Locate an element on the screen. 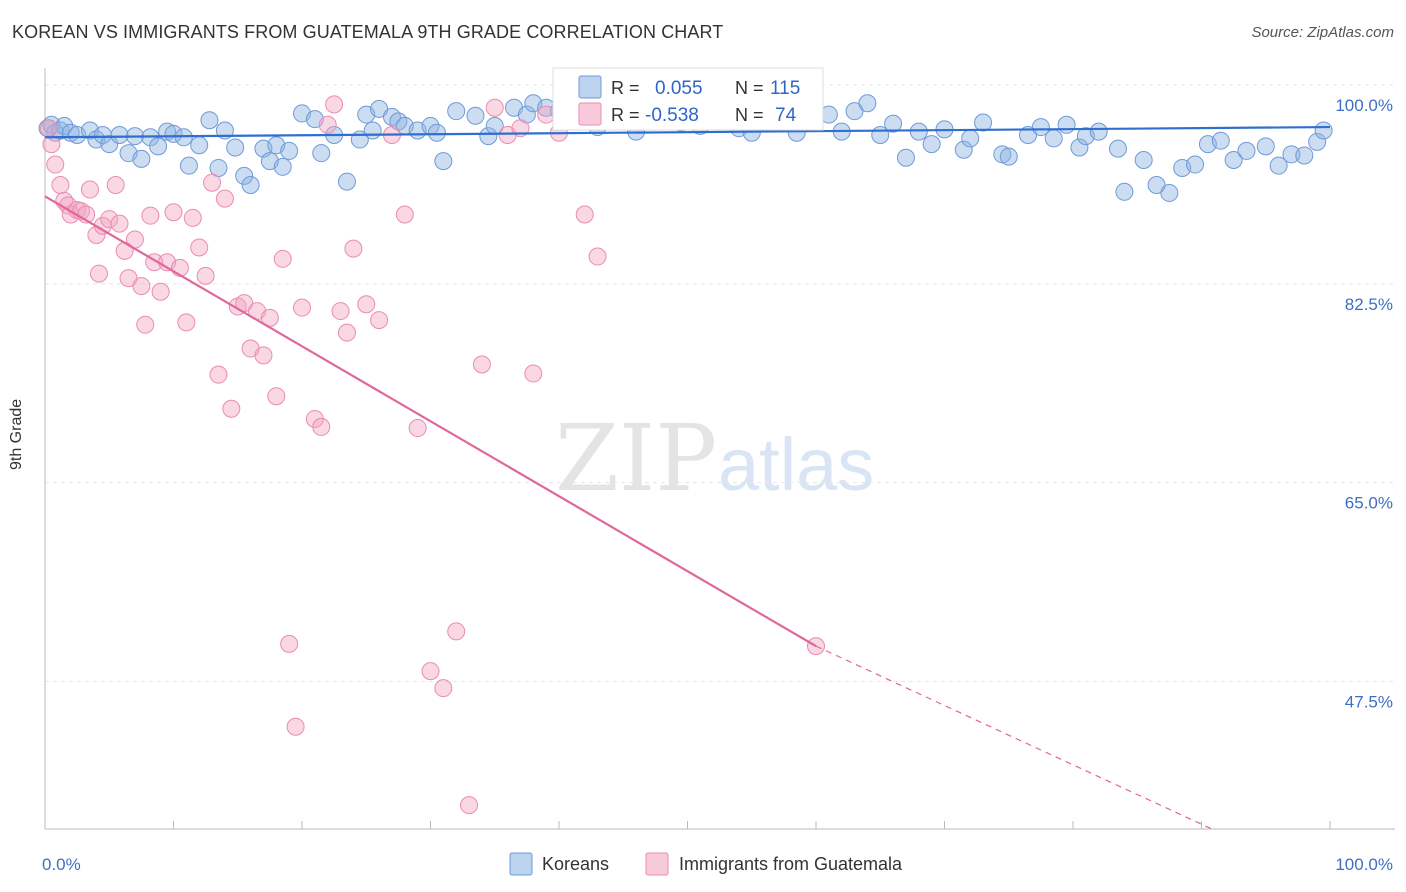  bottom-legend-swatch-koreans is located at coordinates (521, 864).